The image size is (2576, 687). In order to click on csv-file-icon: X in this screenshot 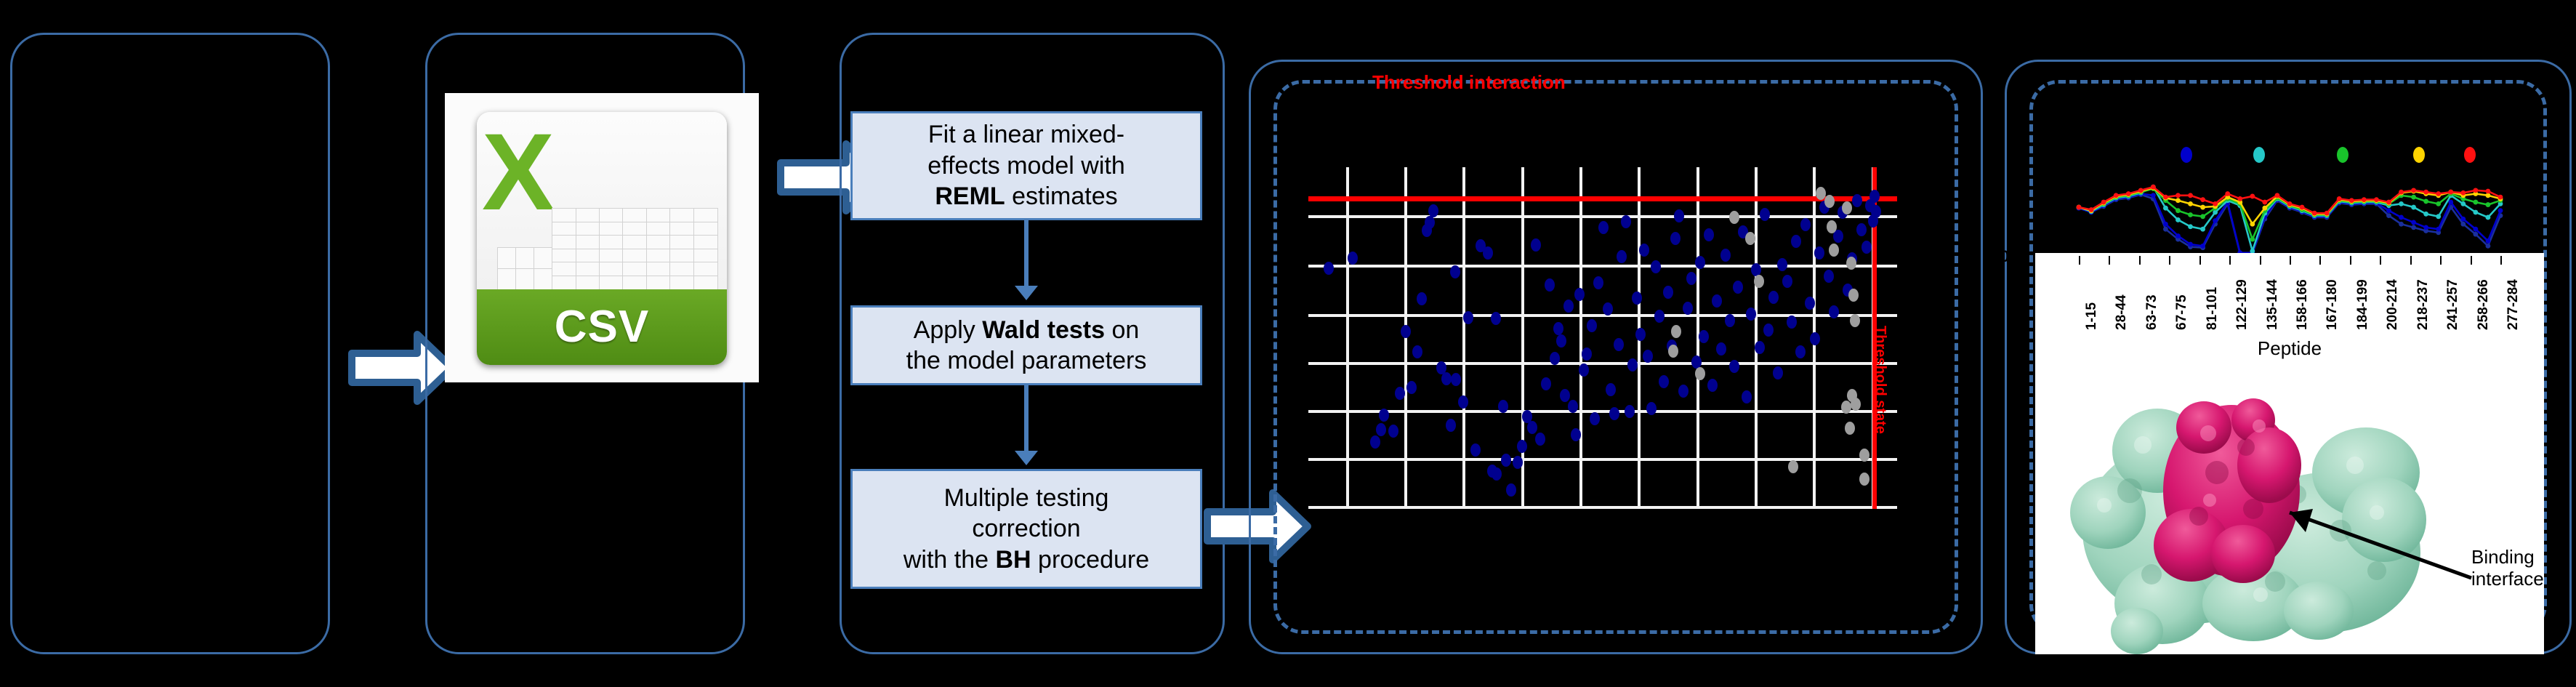, I will do `click(602, 238)`.